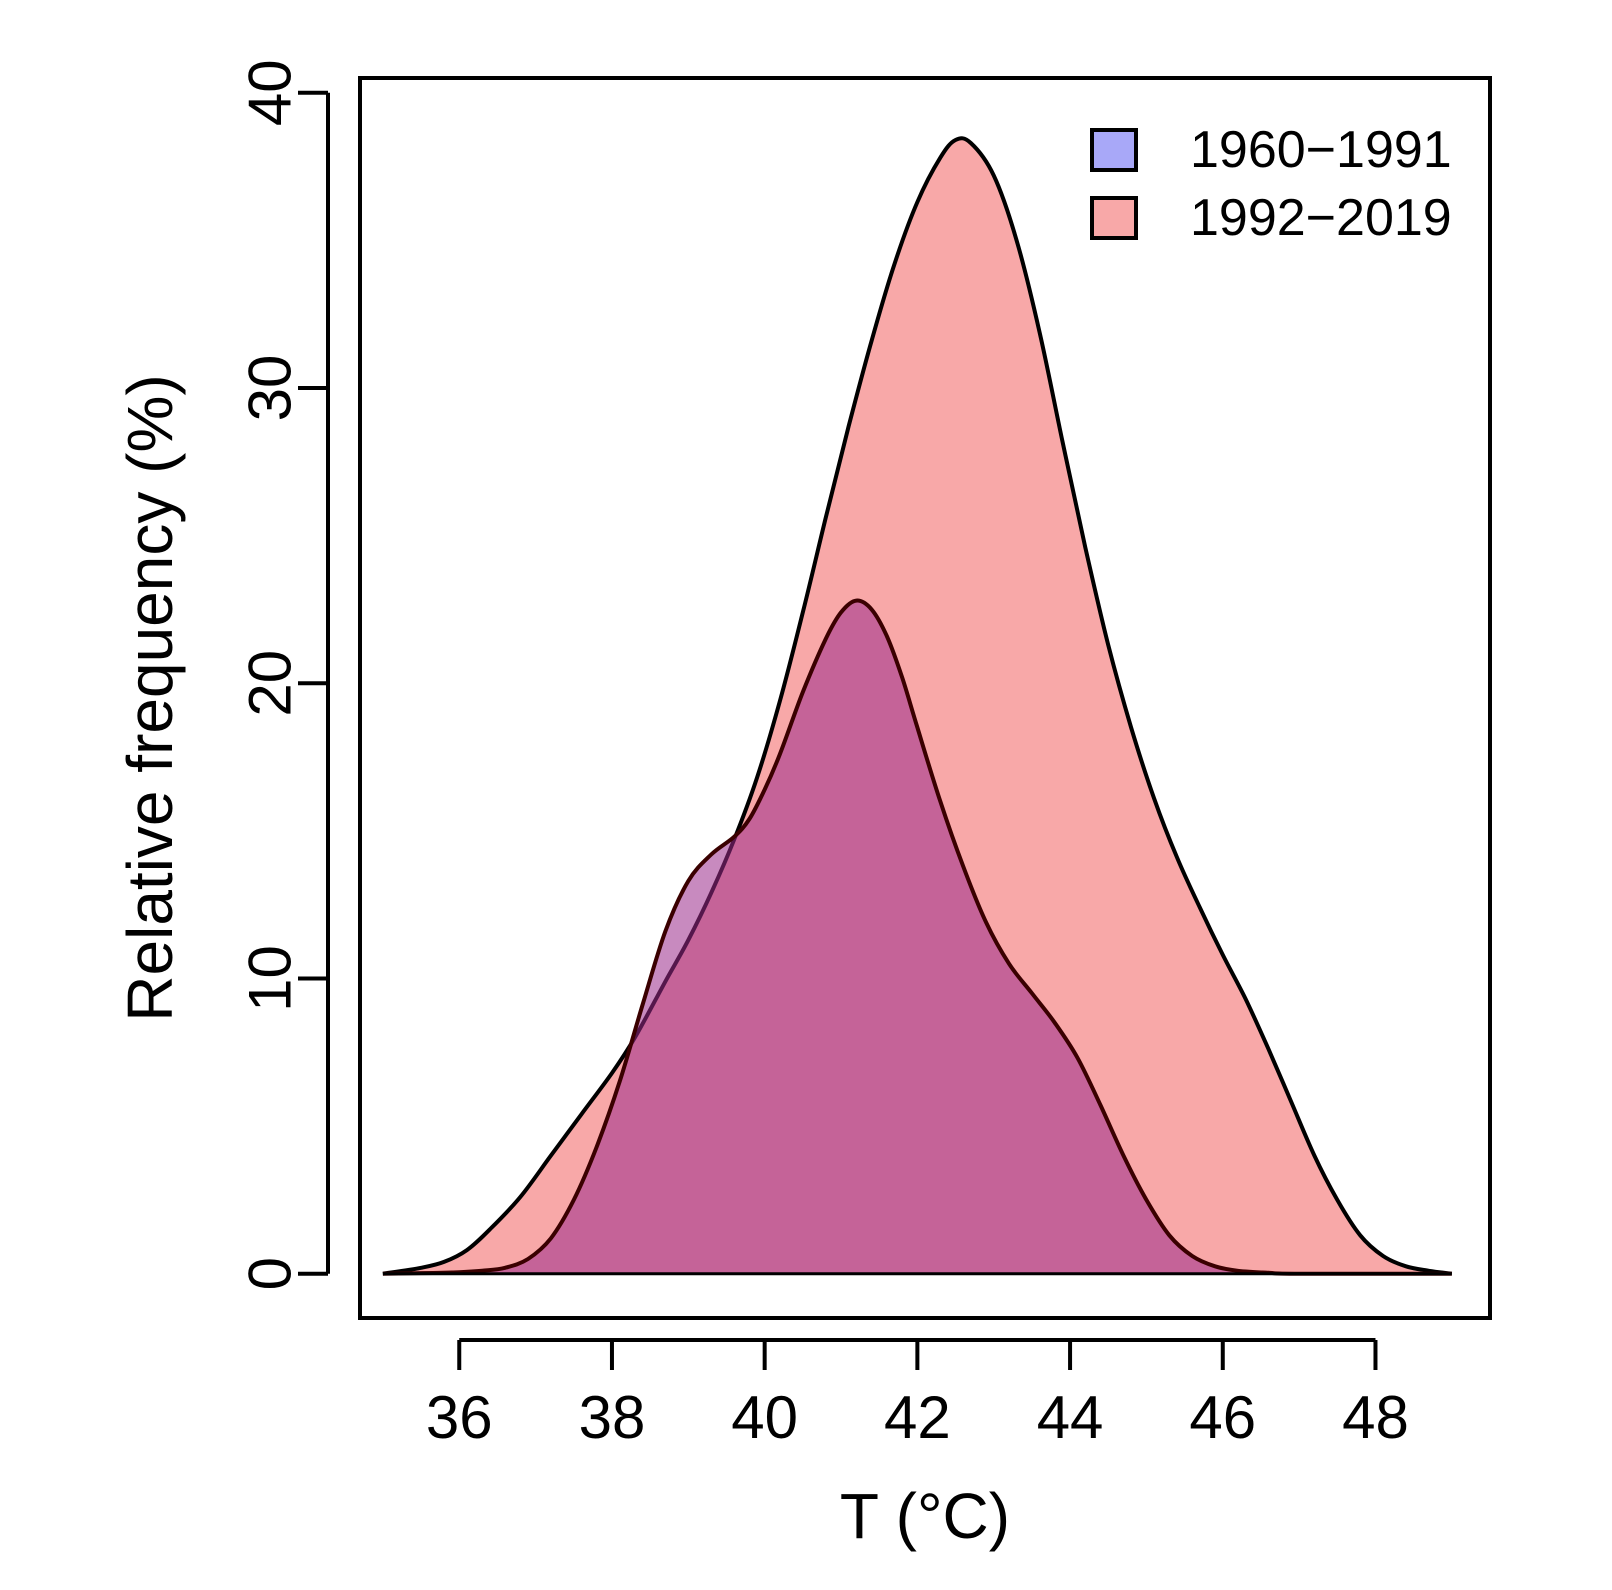 Image resolution: width=1612 pixels, height=1590 pixels. What do you see at coordinates (150, 697) in the screenshot?
I see `y-axis-title: Relative frequency (%)` at bounding box center [150, 697].